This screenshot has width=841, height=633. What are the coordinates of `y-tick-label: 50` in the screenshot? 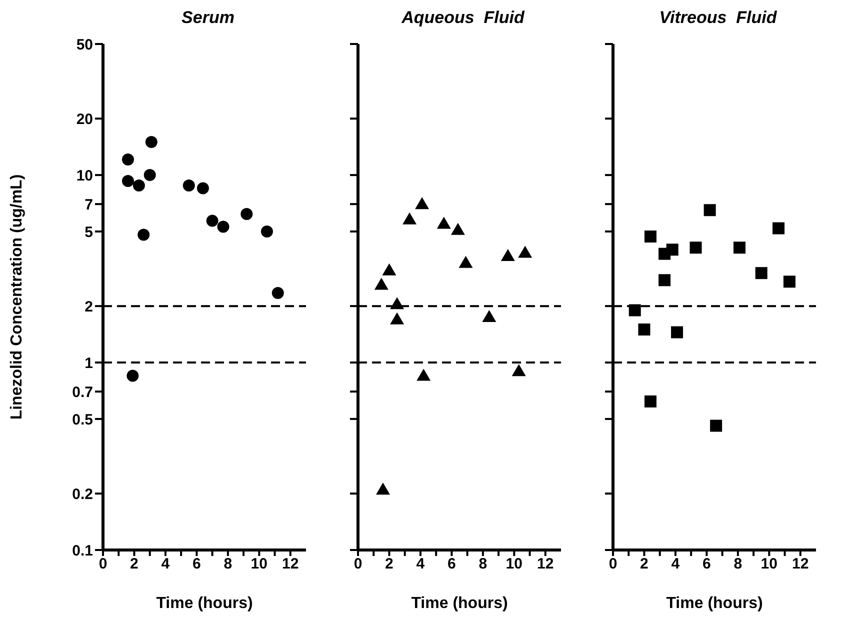 It's located at (84, 45).